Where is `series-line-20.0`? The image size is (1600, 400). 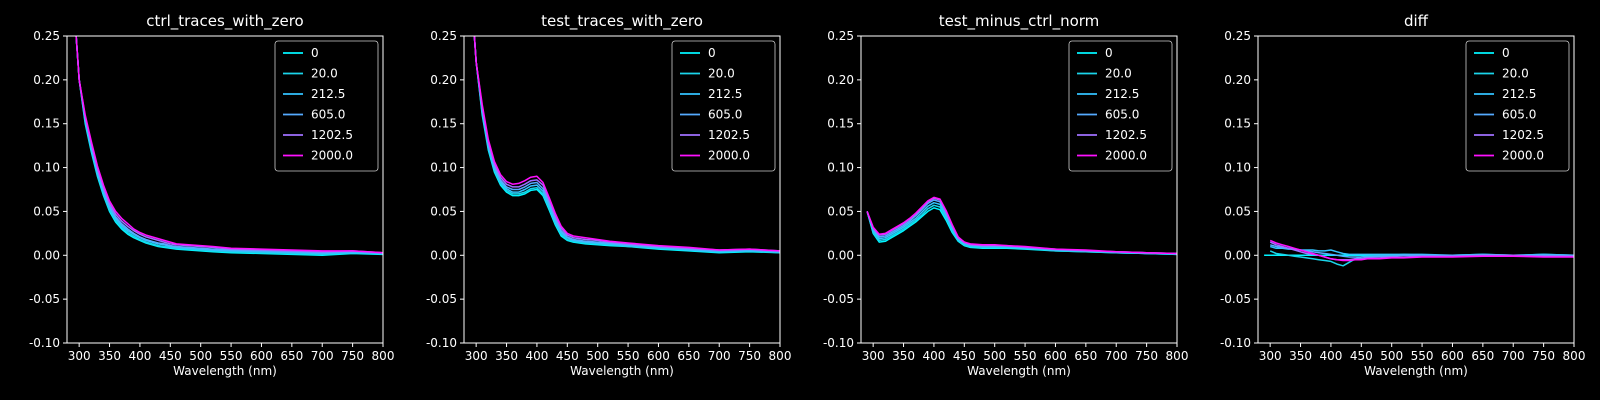
series-line-20.0 is located at coordinates (626, 145).